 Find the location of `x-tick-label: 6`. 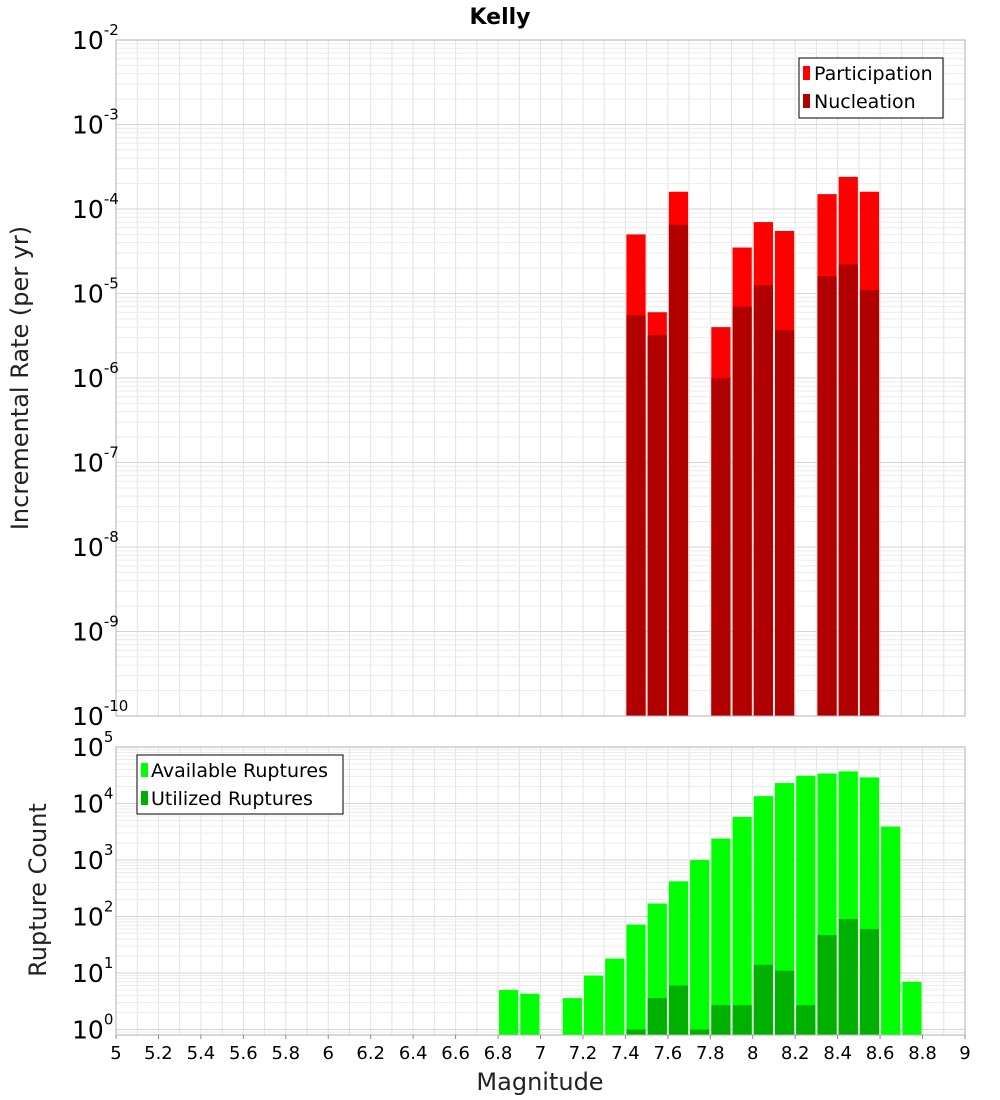

x-tick-label: 6 is located at coordinates (328, 1053).